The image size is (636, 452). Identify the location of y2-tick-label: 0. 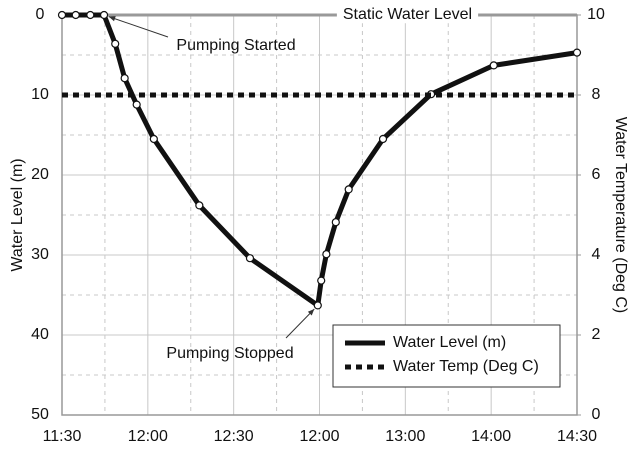
(596, 414).